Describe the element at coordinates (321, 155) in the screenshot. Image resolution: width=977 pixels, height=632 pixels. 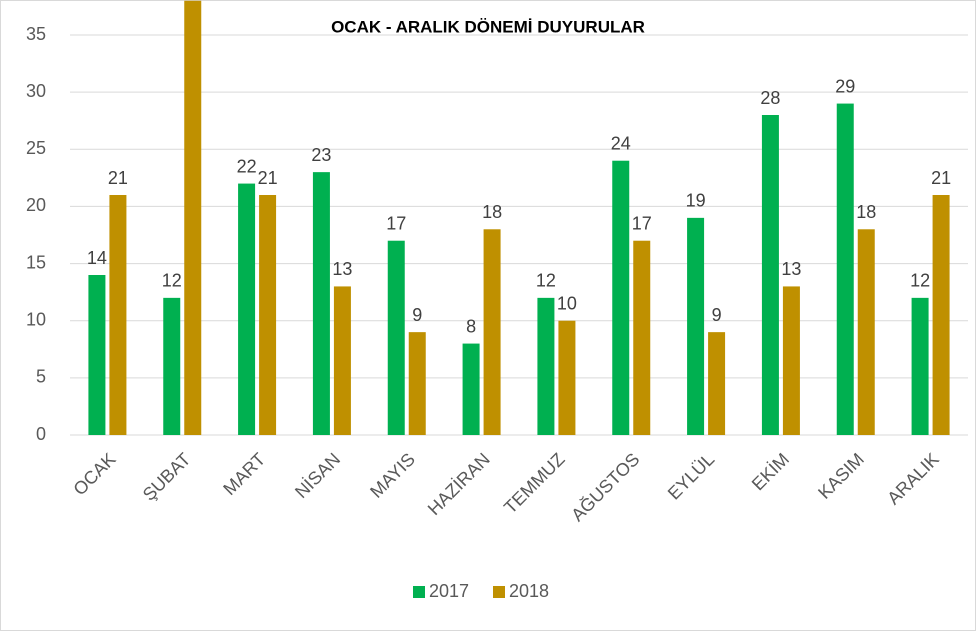
I see `data-label: 23` at that location.